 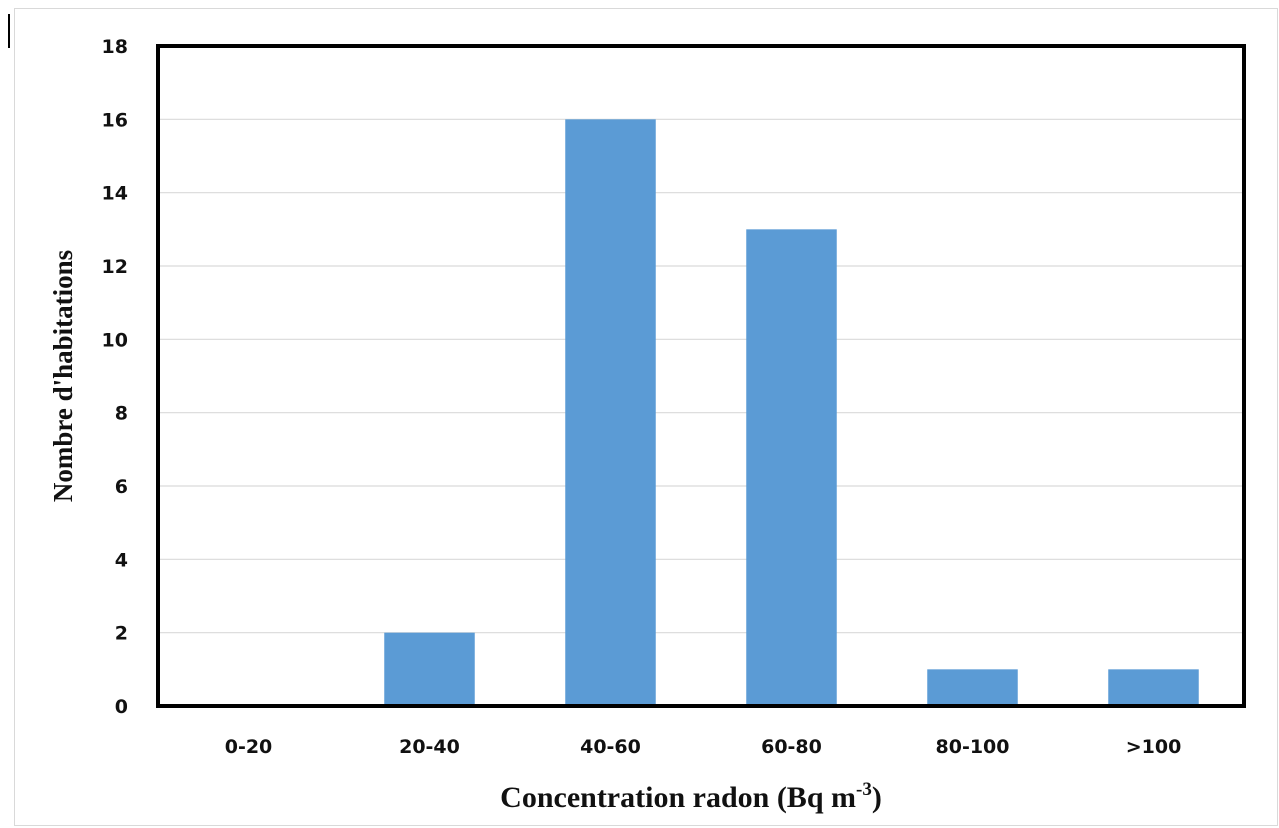 What do you see at coordinates (791, 747) in the screenshot?
I see `x-tick-label: 60-80` at bounding box center [791, 747].